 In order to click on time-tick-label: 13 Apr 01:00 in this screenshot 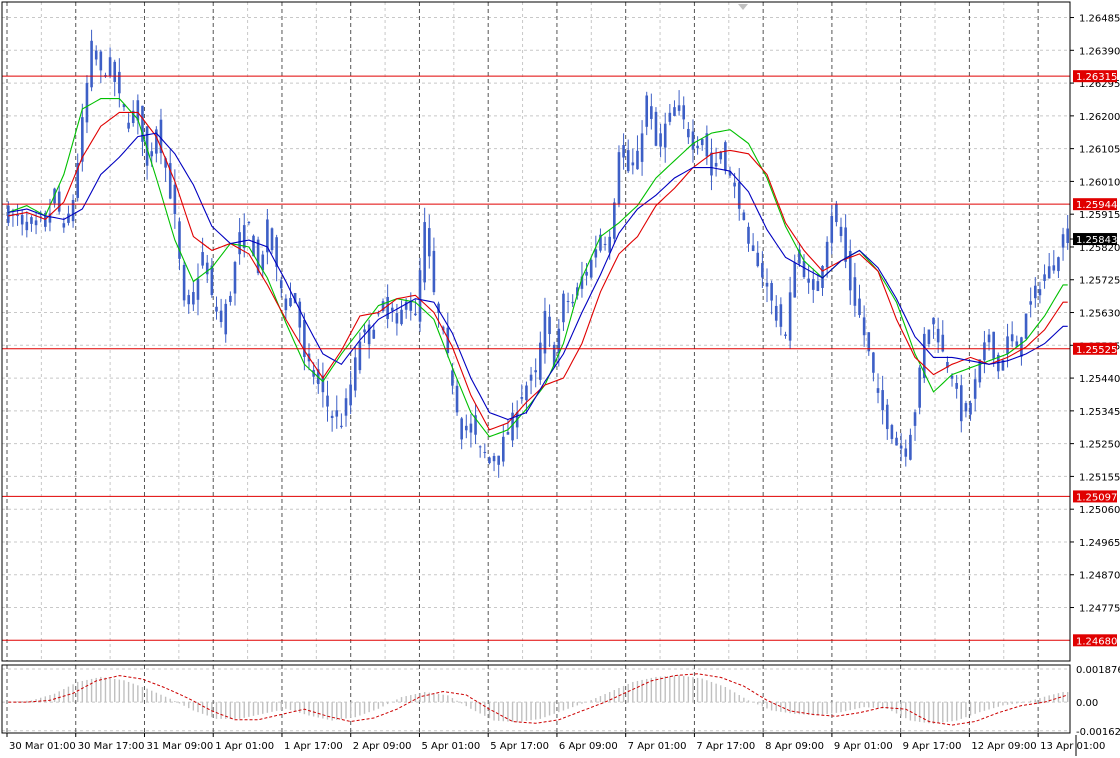, I will do `click(1072, 746)`.